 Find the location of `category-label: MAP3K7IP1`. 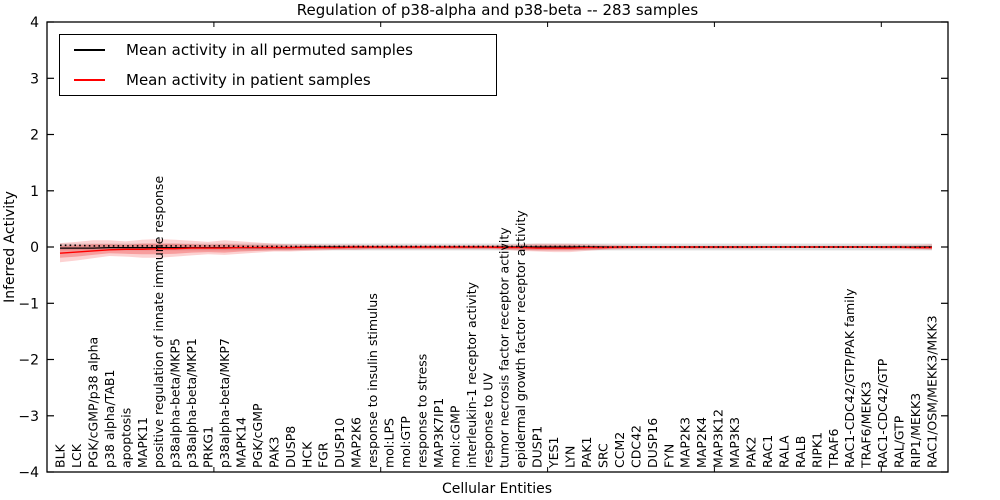

category-label: MAP3K7IP1 is located at coordinates (438, 433).